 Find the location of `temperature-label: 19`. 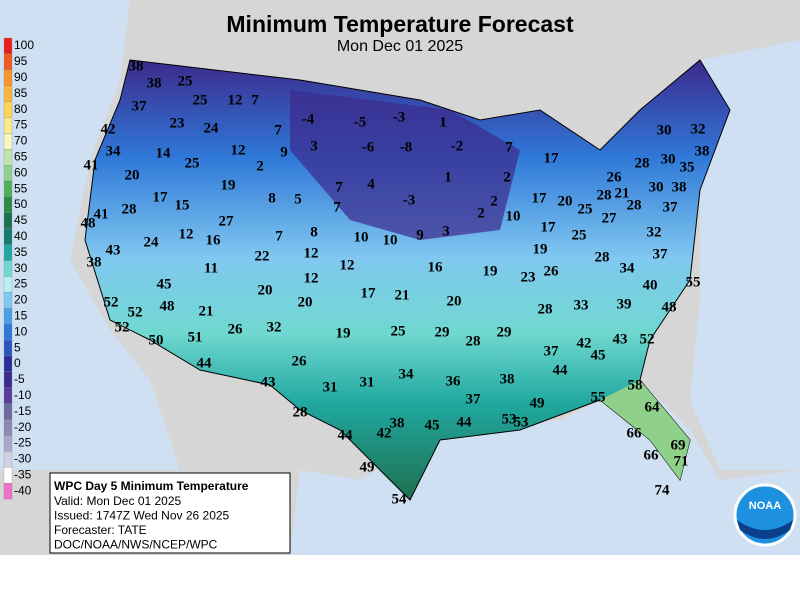

temperature-label: 19 is located at coordinates (343, 333).